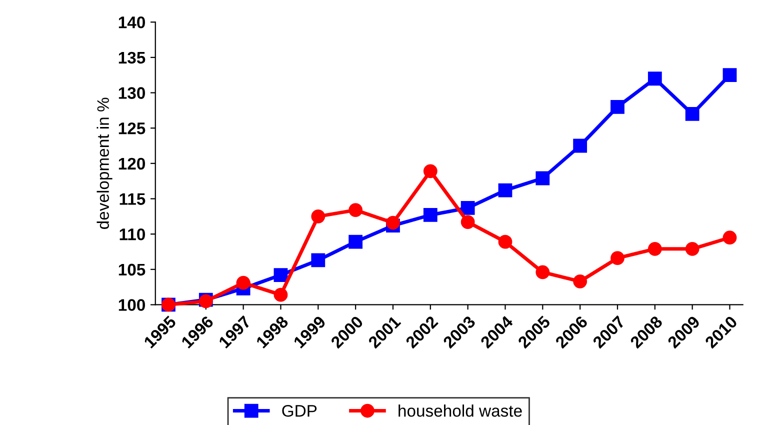 The image size is (758, 425). I want to click on legend-label: GDP, so click(299, 410).